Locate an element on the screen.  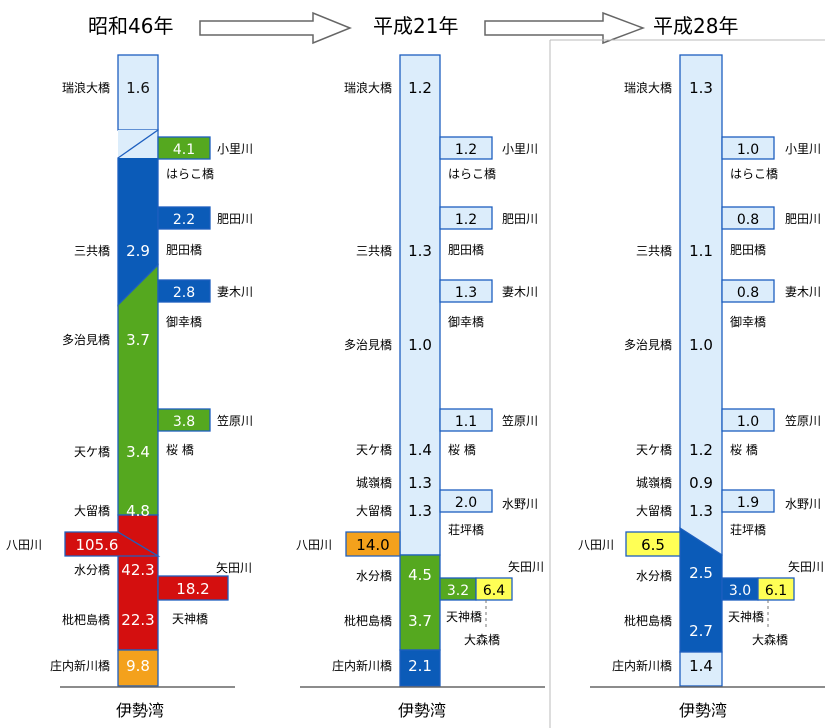
trib-value: 1.0 is located at coordinates (748, 422).